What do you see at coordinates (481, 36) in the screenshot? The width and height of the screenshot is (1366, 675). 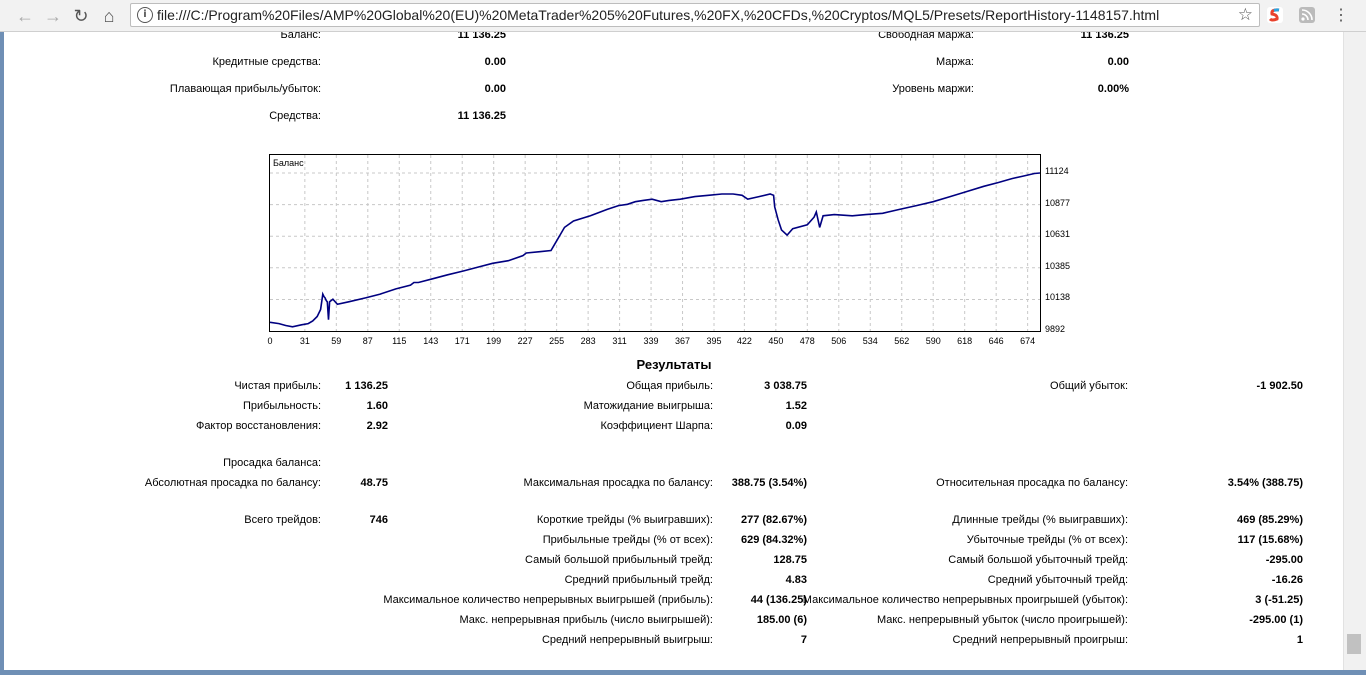 I see `balance-value: 11 136.25` at bounding box center [481, 36].